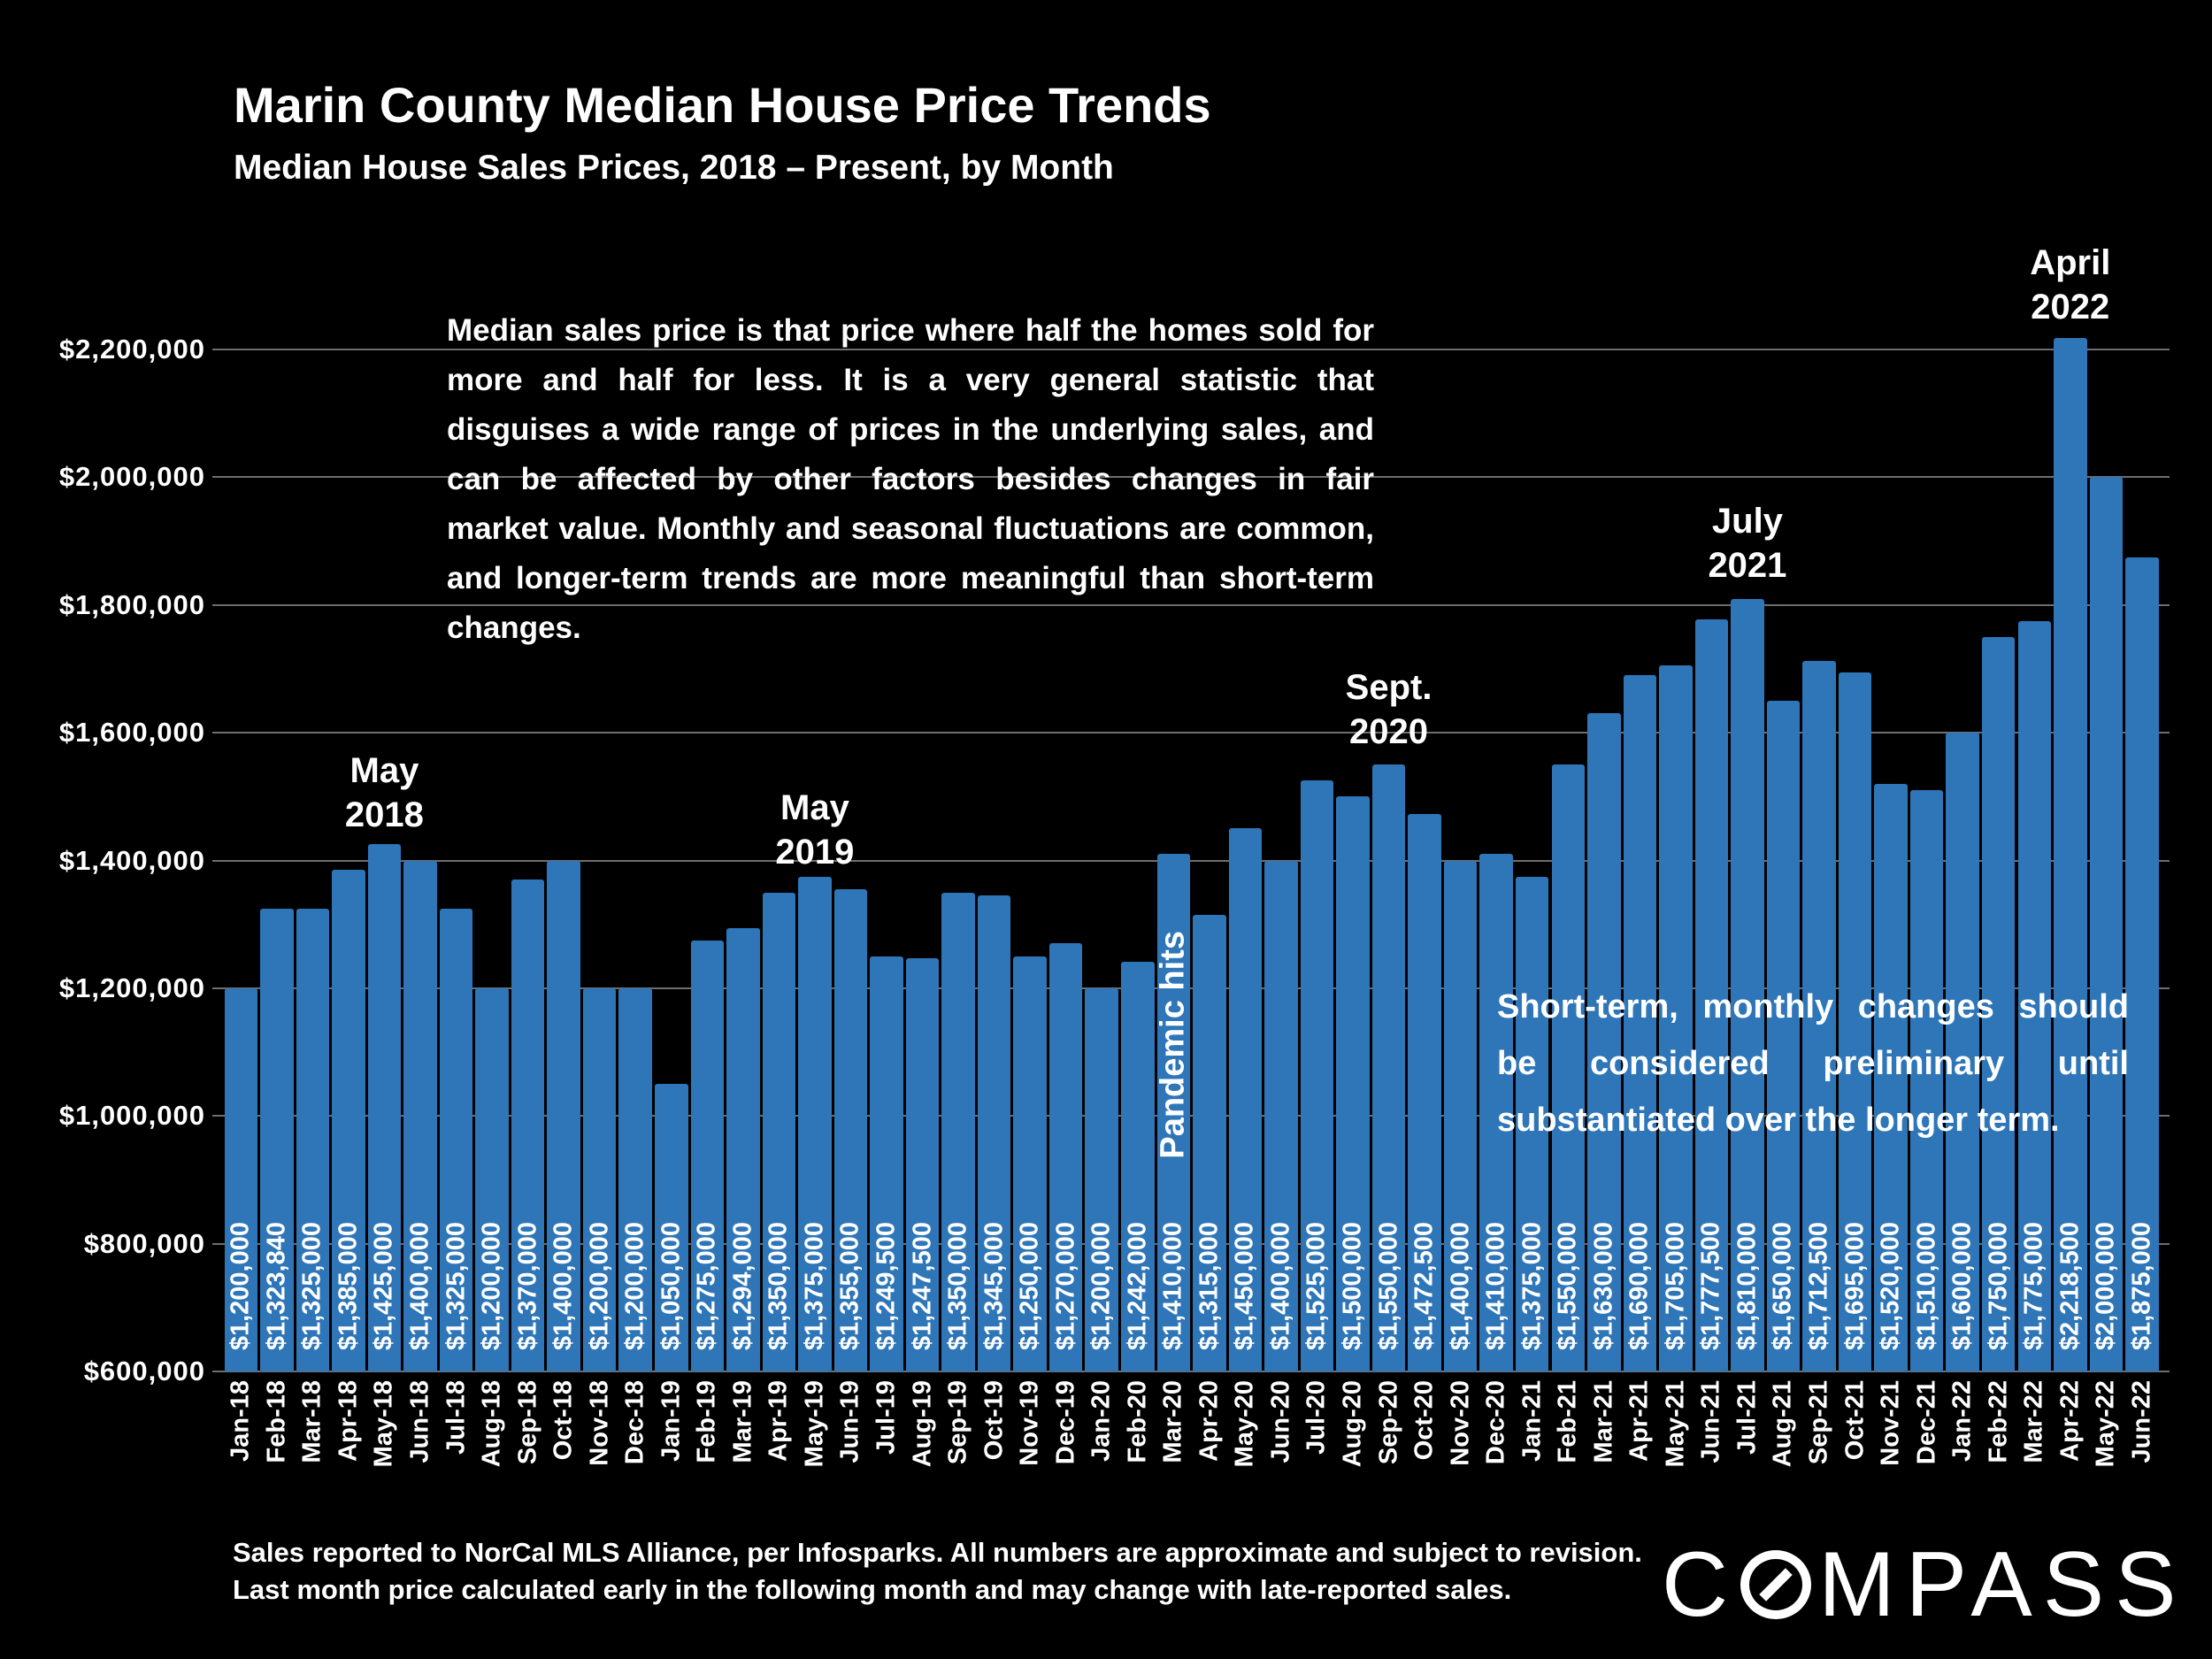 The width and height of the screenshot is (2212, 1659). What do you see at coordinates (814, 1424) in the screenshot?
I see `x-axis-label: May-19` at bounding box center [814, 1424].